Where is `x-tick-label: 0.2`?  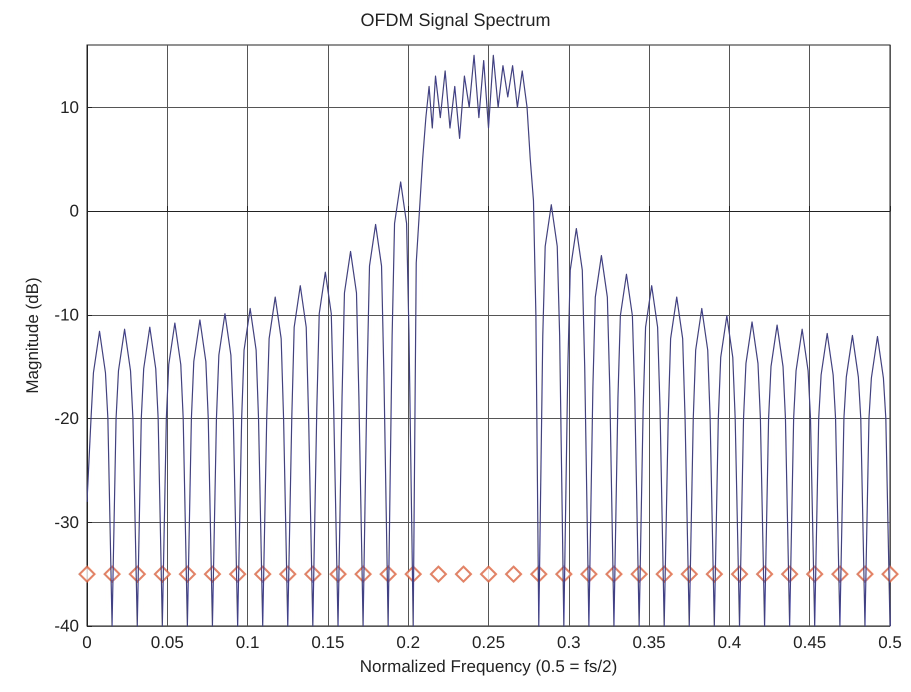 x-tick-label: 0.2 is located at coordinates (408, 642).